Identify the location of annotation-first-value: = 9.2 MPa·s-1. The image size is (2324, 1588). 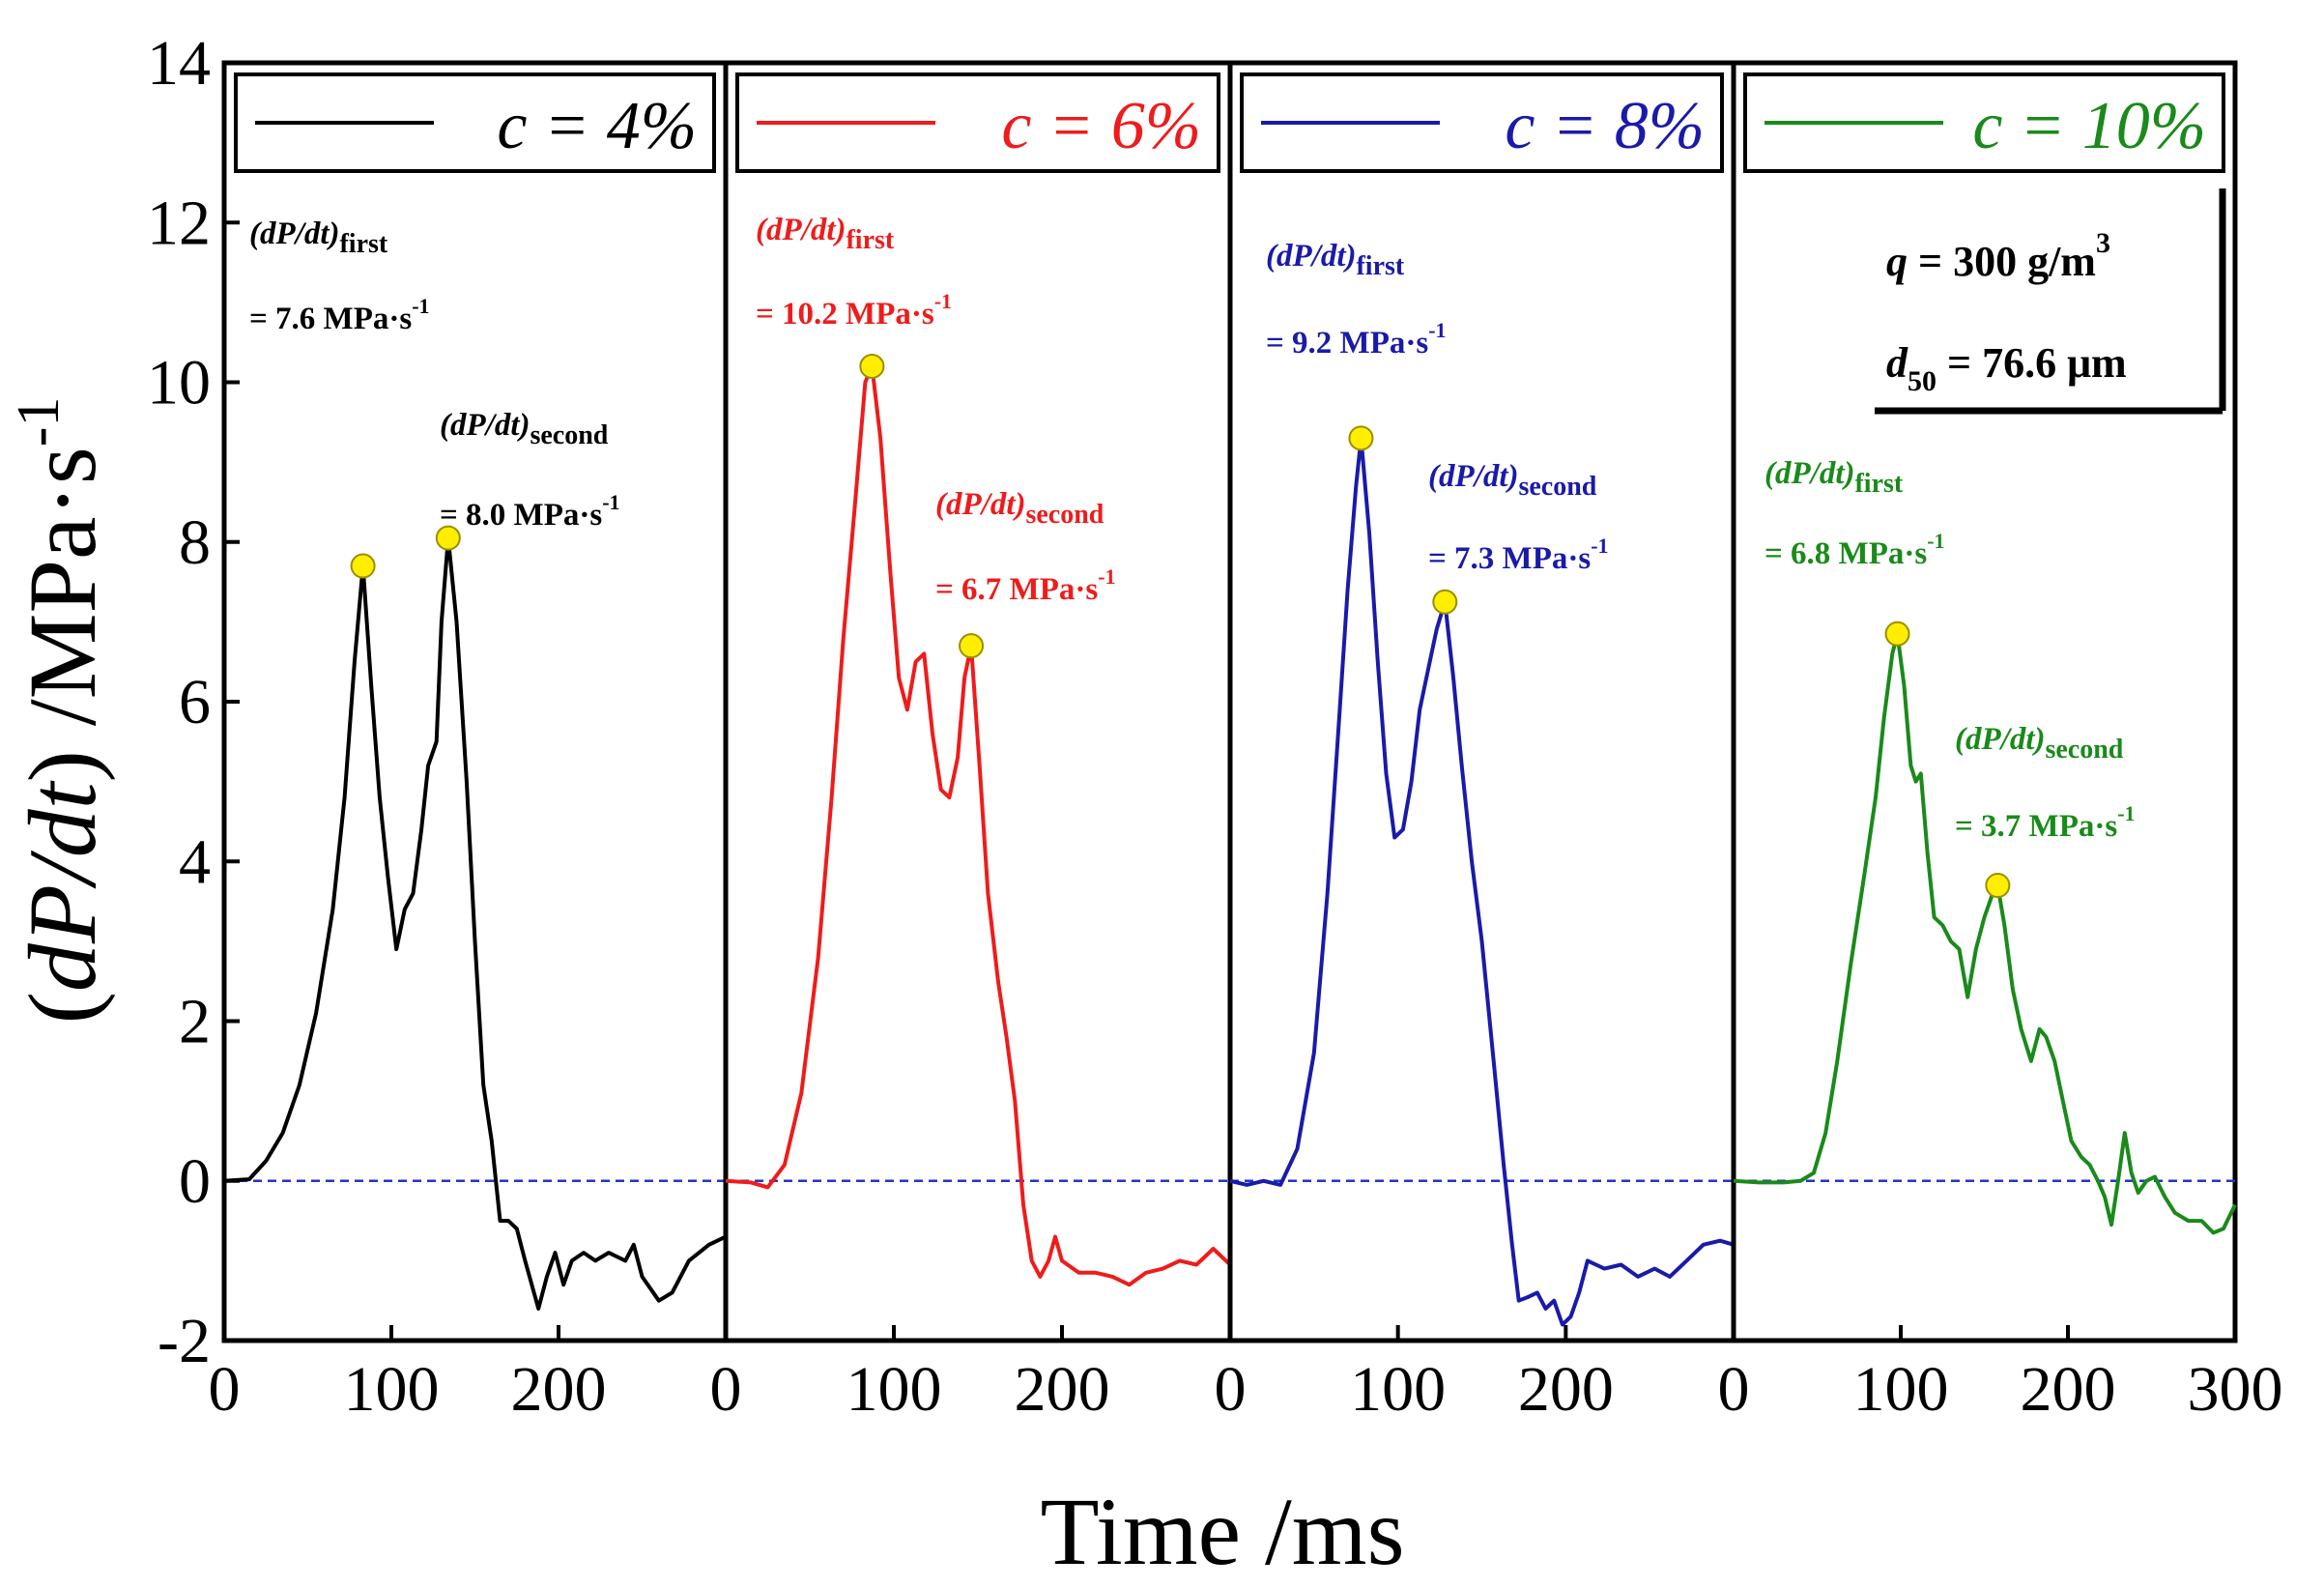
(1356, 339).